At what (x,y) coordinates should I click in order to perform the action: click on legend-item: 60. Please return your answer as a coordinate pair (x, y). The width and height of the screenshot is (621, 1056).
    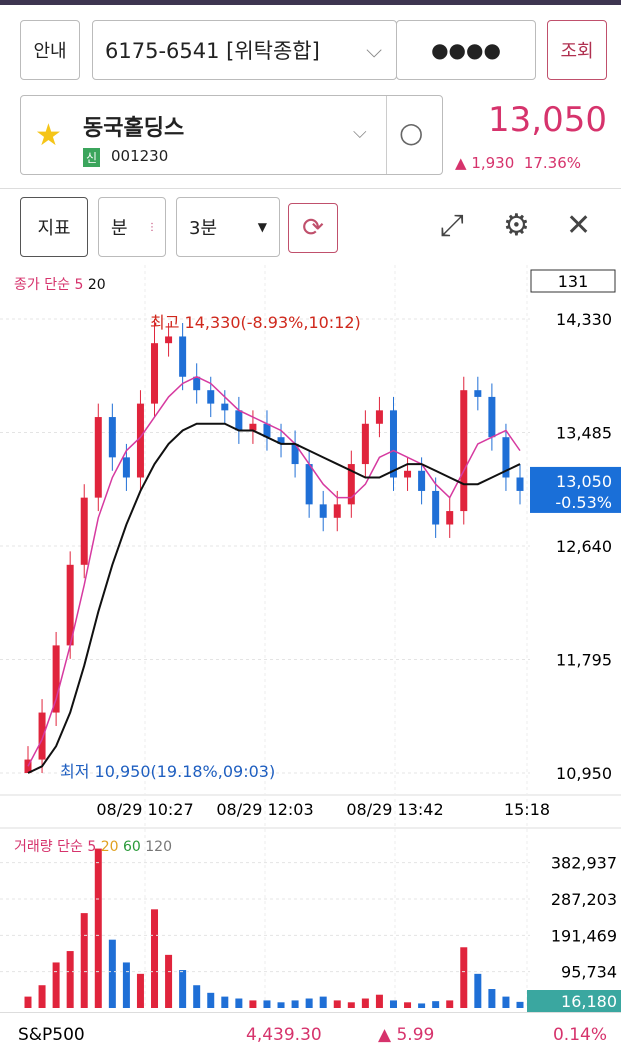
    Looking at the image, I should click on (132, 847).